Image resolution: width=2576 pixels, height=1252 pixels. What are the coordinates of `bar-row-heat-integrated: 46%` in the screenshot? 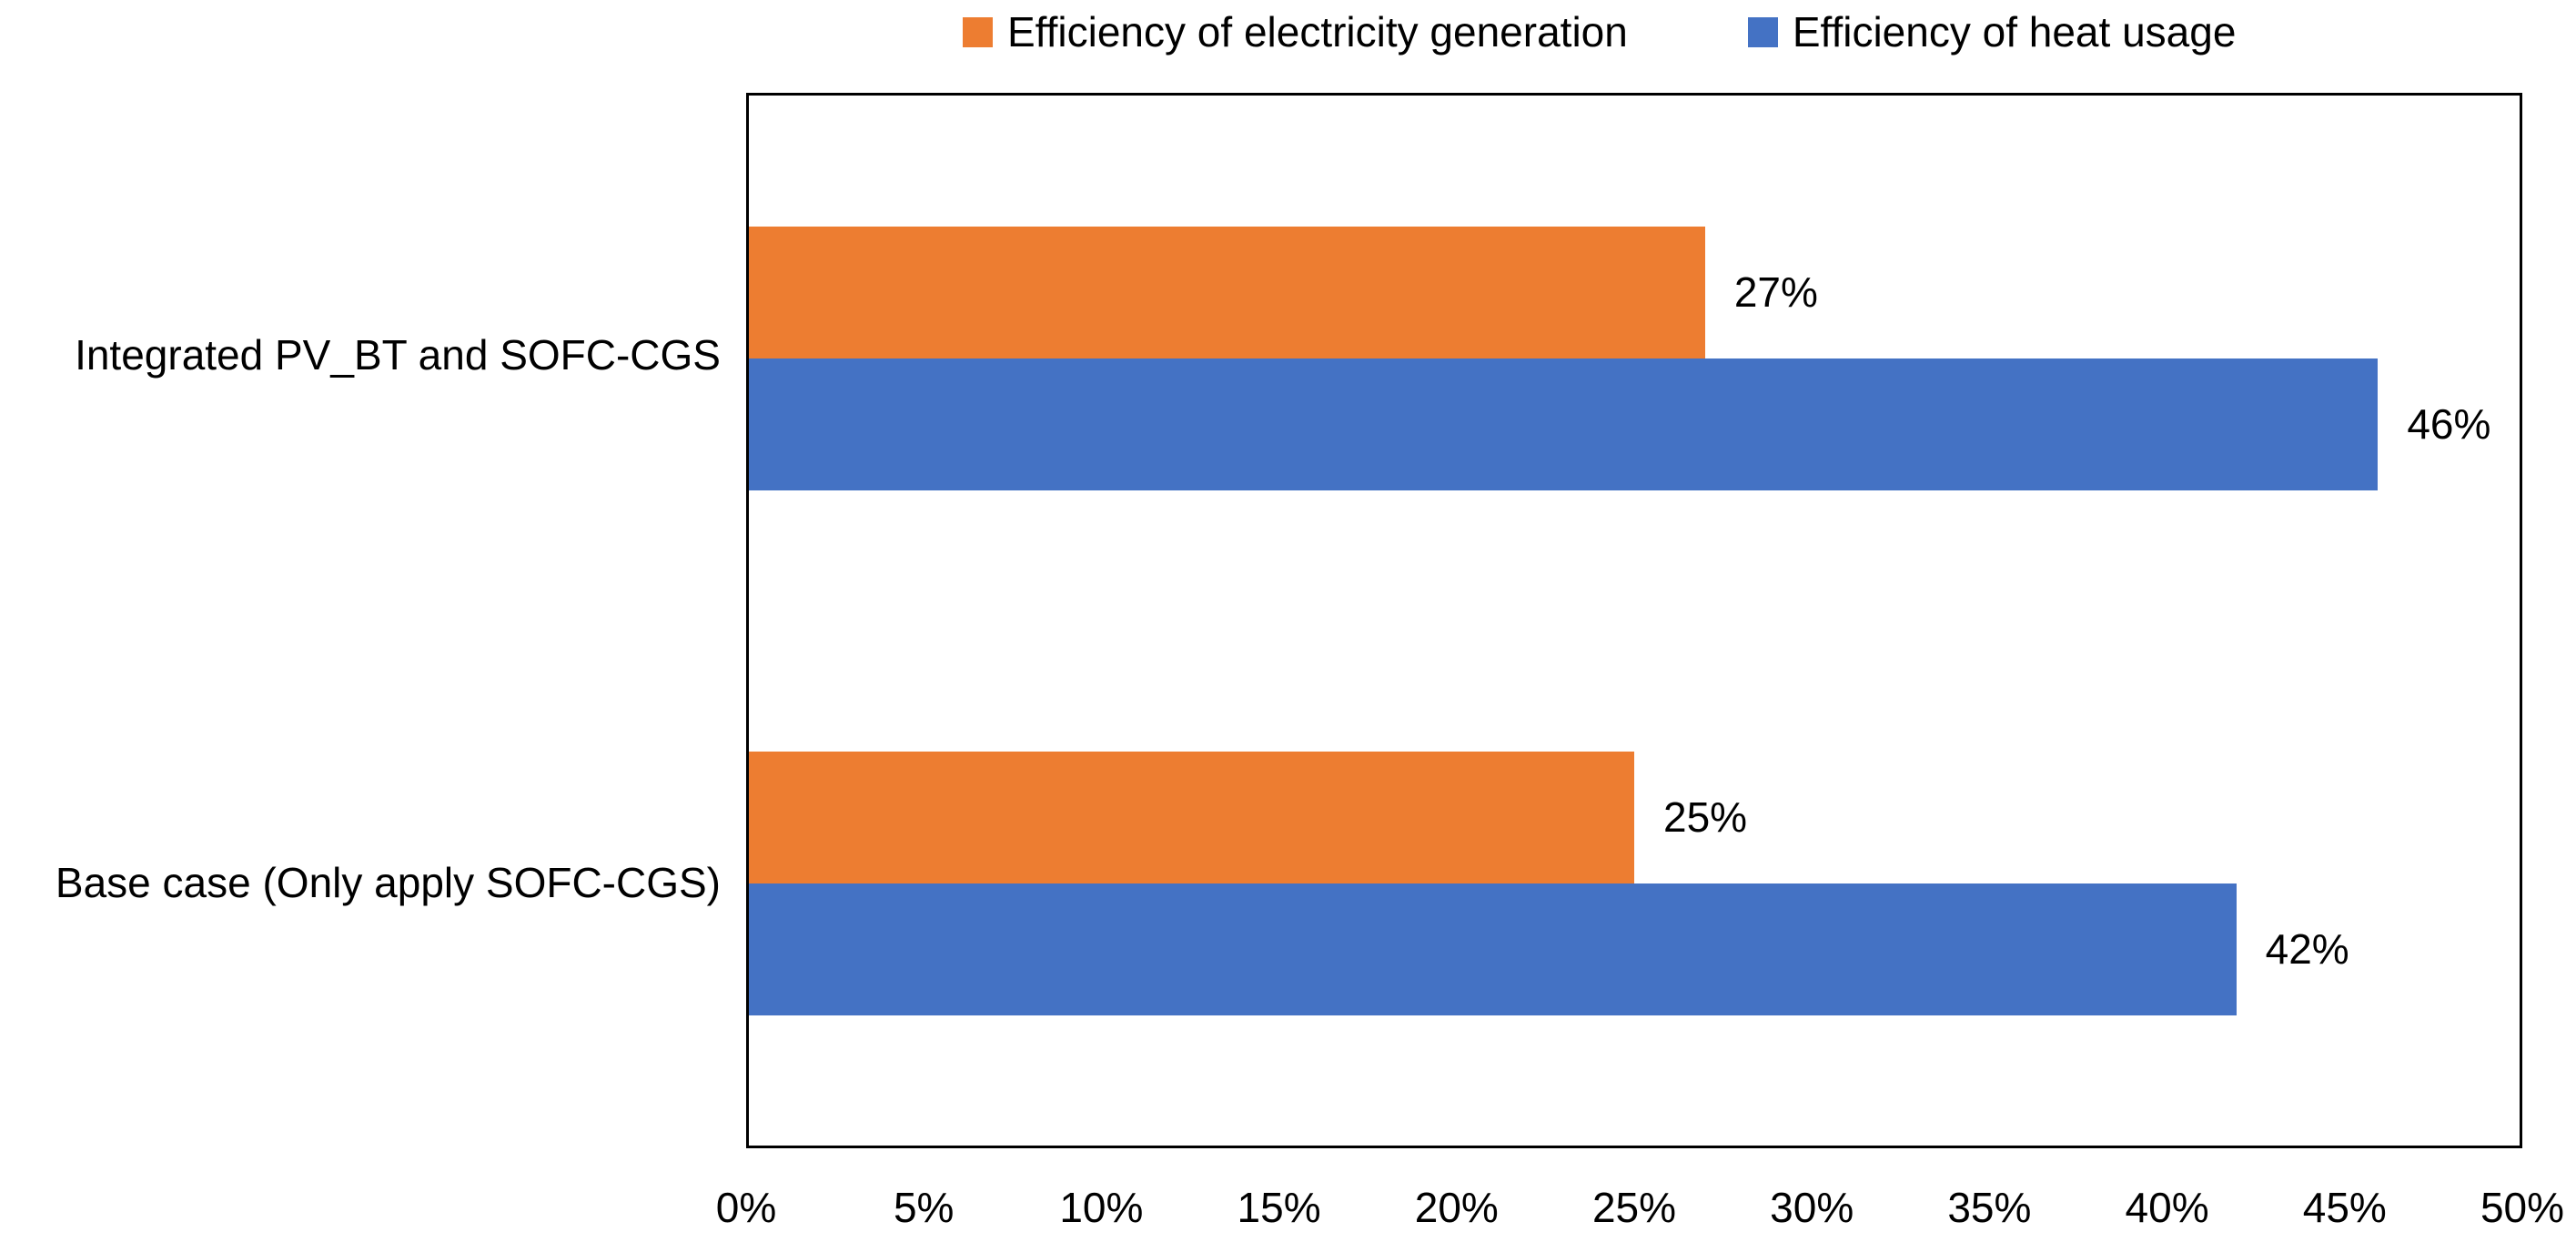 It's located at (1634, 424).